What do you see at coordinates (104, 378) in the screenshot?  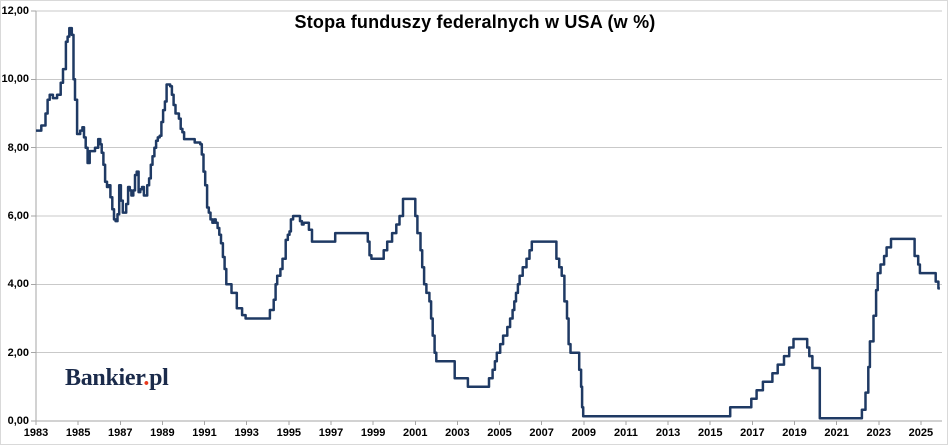 I see `logo-text-main: Bankier` at bounding box center [104, 378].